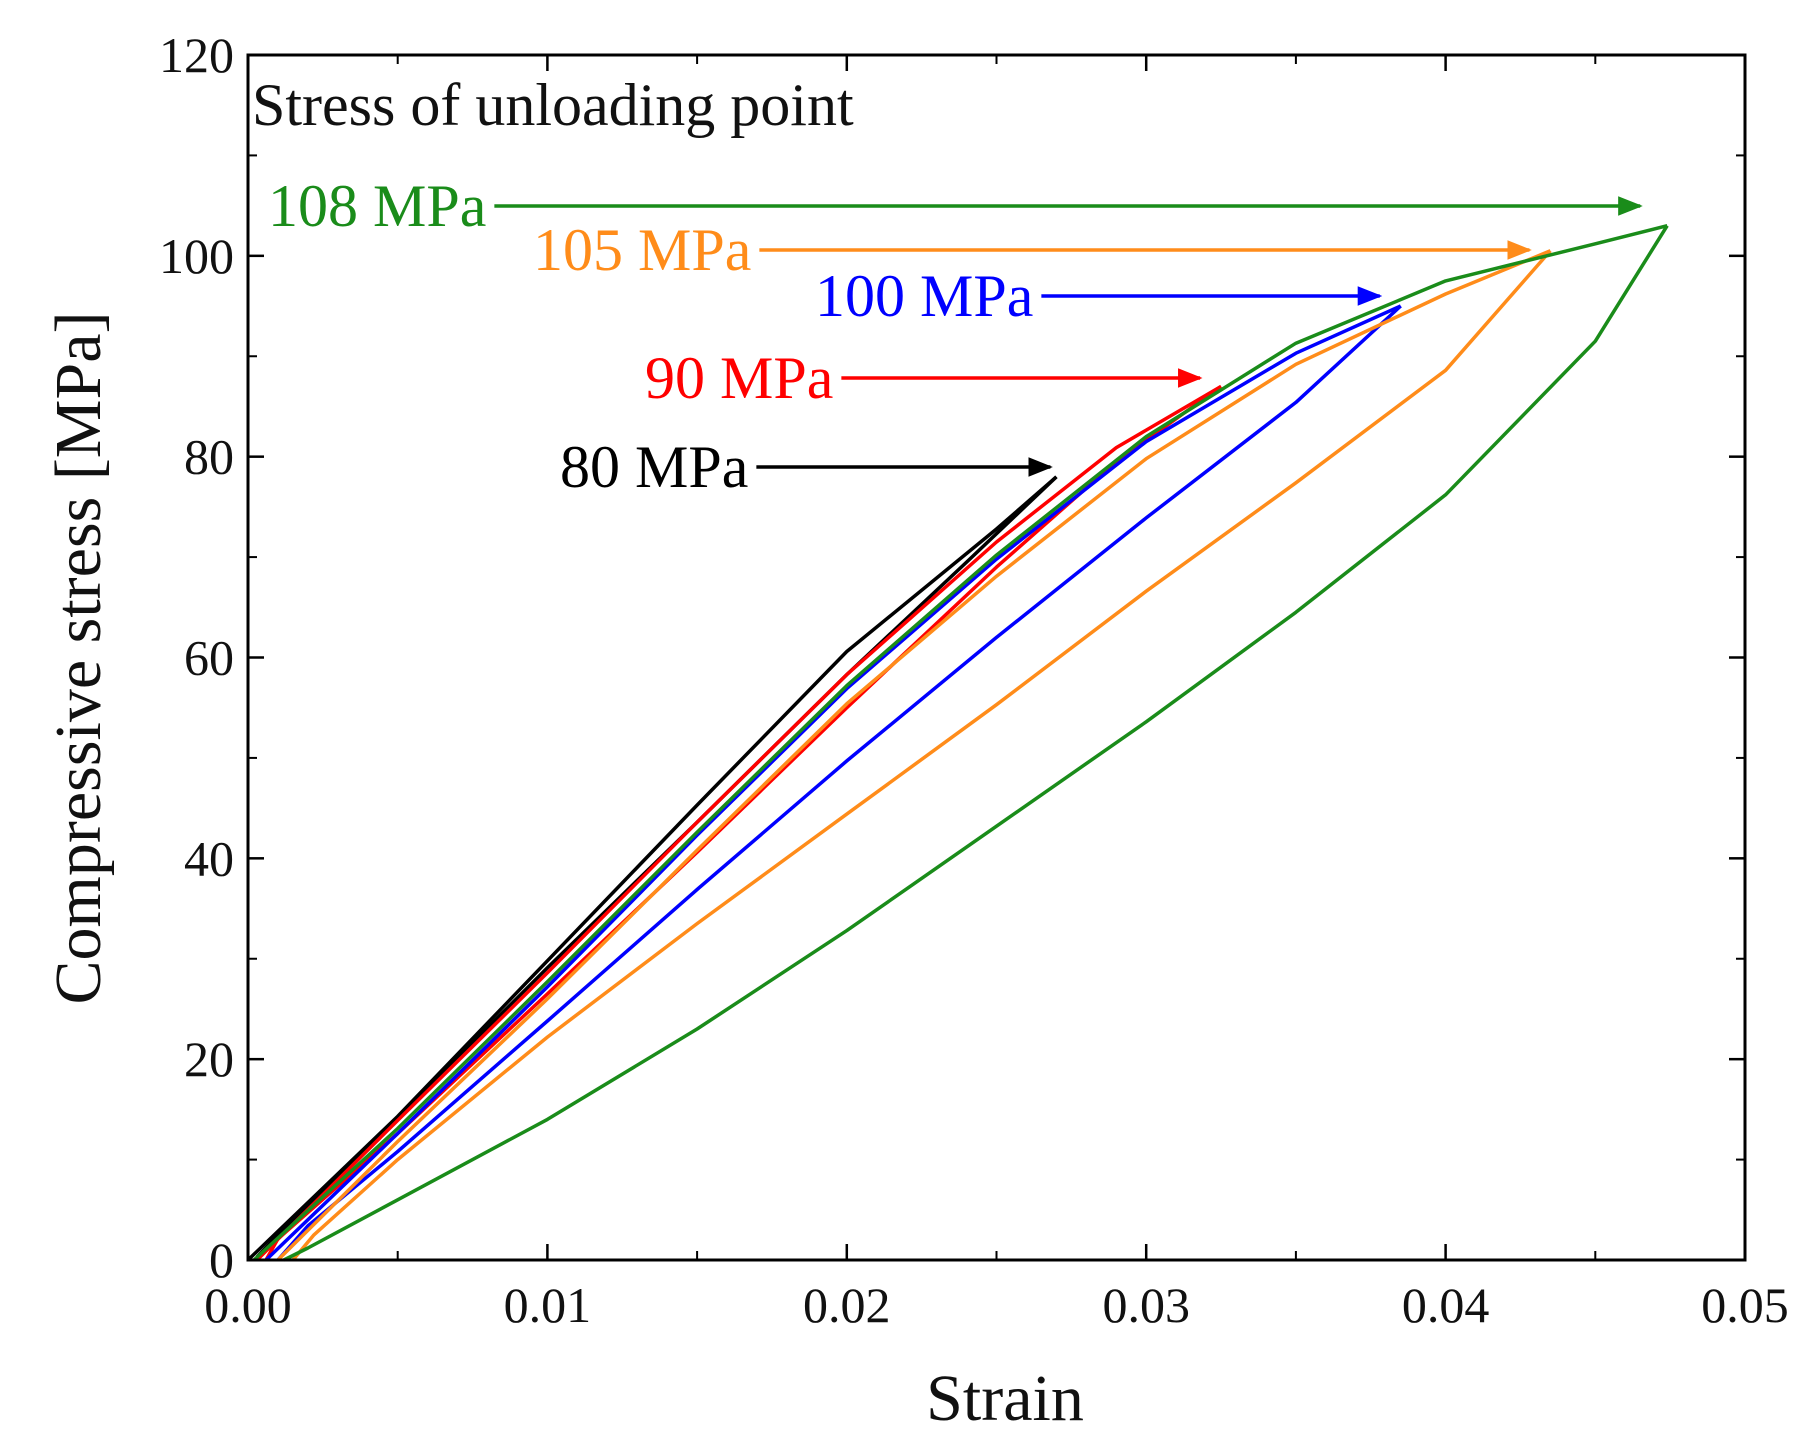 This screenshot has height=1436, width=1804. Describe the element at coordinates (548, 1305) in the screenshot. I see `x-tick-label: 0.01` at that location.